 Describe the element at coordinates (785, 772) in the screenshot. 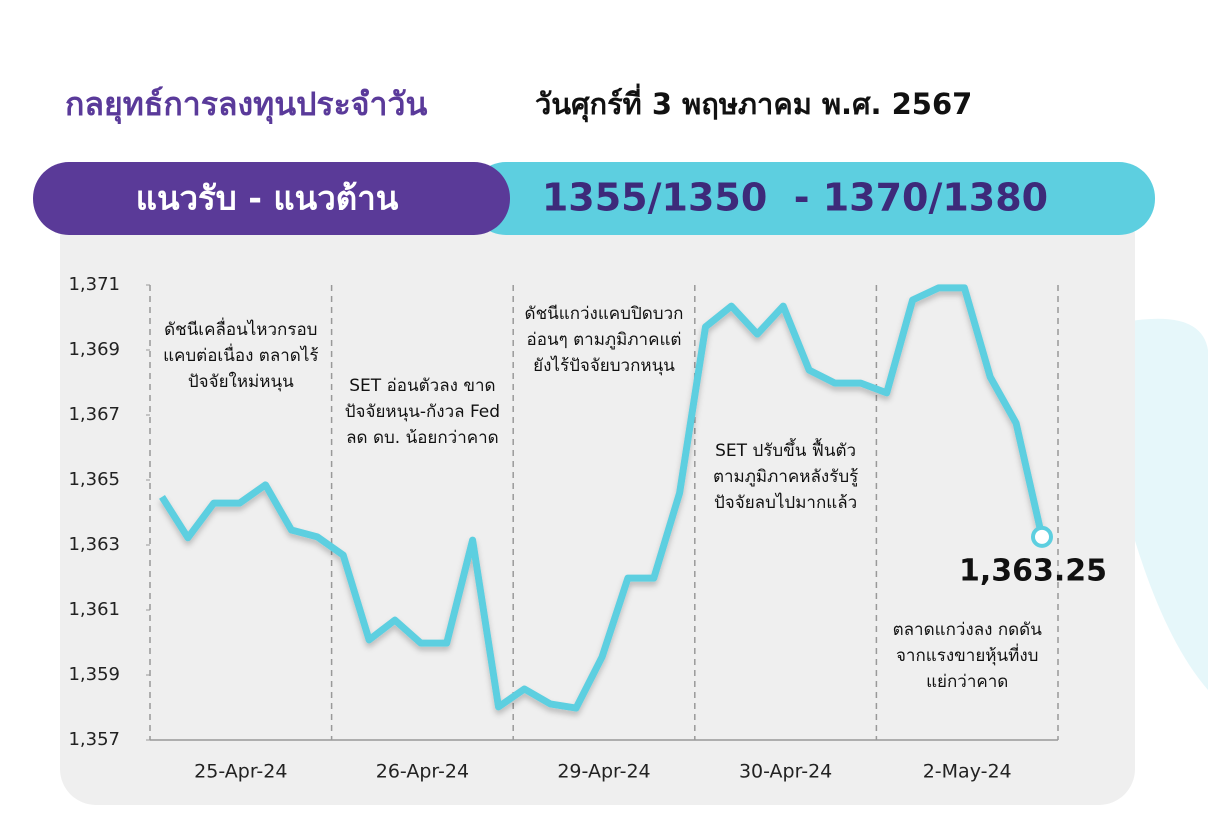

I see `x-tick-label: 30-Apr-24` at that location.